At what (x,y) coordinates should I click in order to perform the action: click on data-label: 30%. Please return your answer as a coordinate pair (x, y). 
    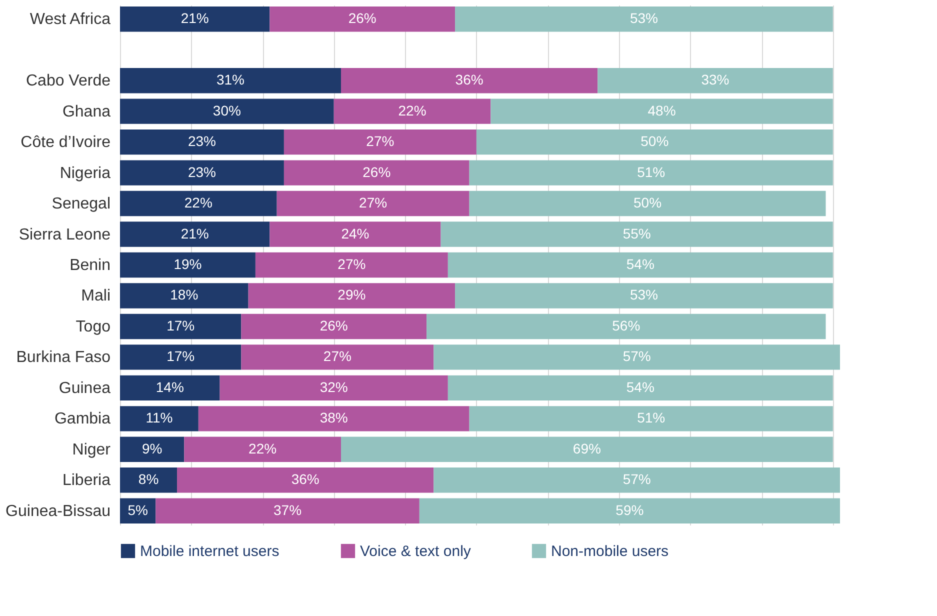
    Looking at the image, I should click on (226, 110).